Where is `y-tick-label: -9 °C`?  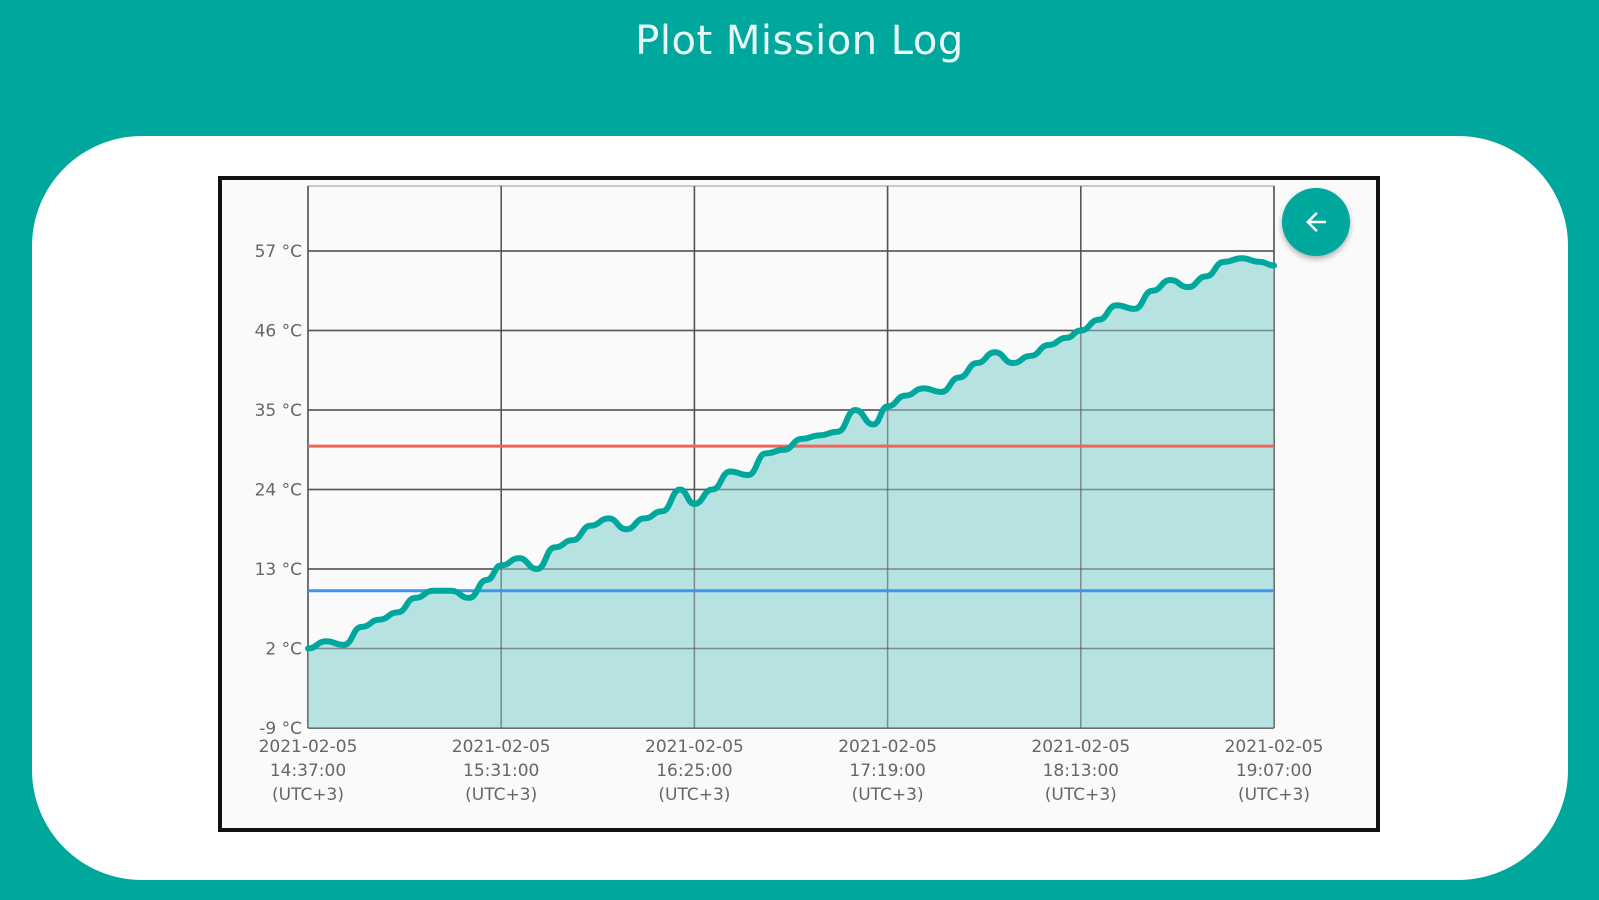 y-tick-label: -9 °C is located at coordinates (280, 729).